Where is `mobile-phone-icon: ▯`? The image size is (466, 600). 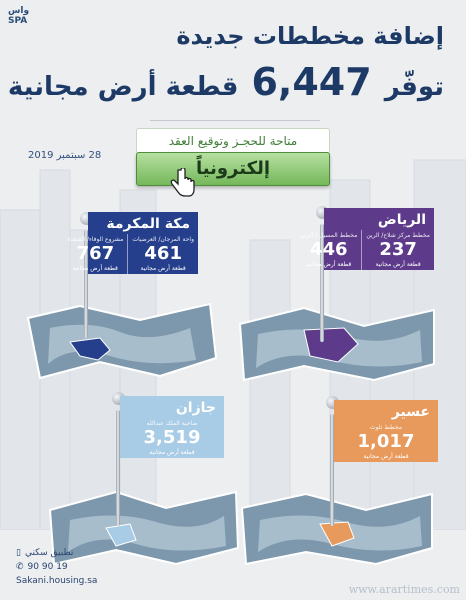
mobile-phone-icon: ▯ is located at coordinates (18, 553).